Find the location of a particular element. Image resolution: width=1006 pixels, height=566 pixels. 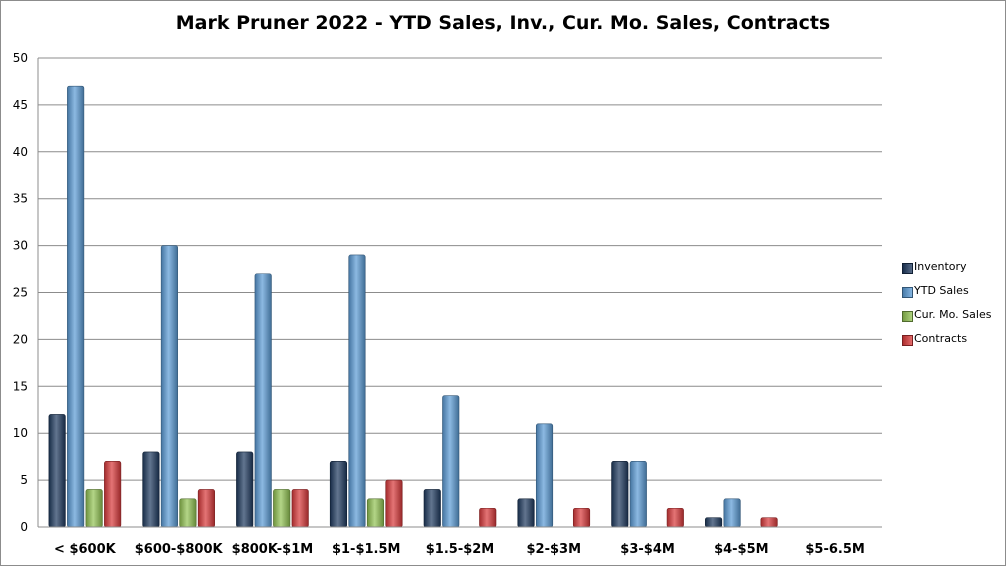

y-tick-label: 35 is located at coordinates (20, 199).